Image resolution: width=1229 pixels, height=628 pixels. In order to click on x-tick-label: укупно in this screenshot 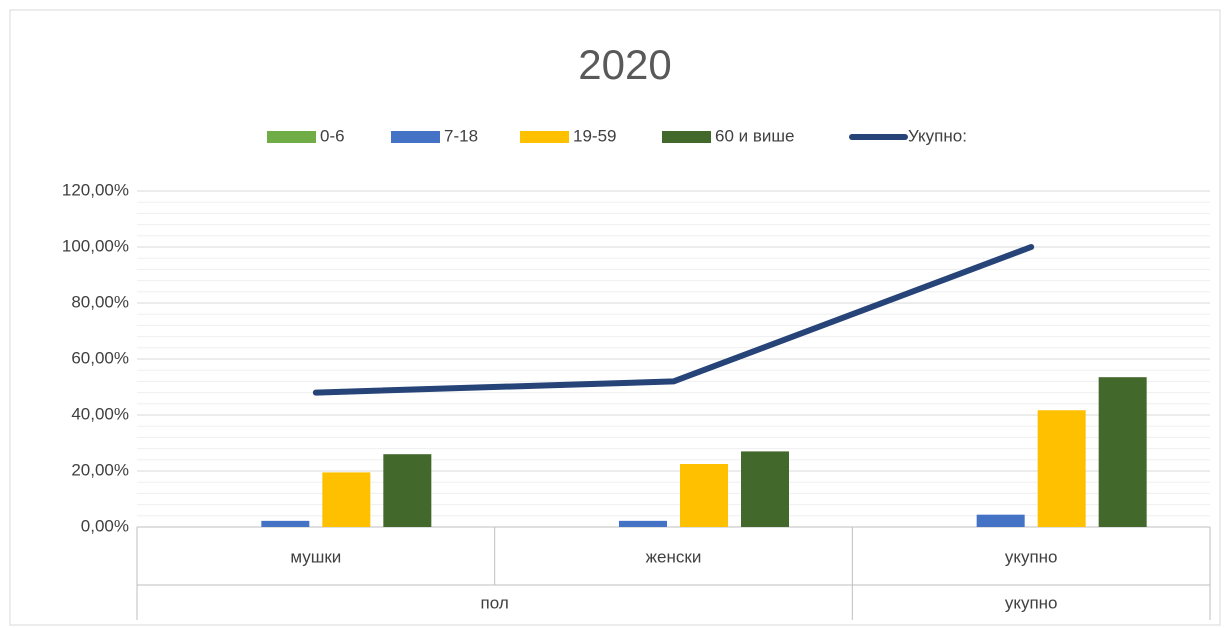, I will do `click(1031, 556)`.